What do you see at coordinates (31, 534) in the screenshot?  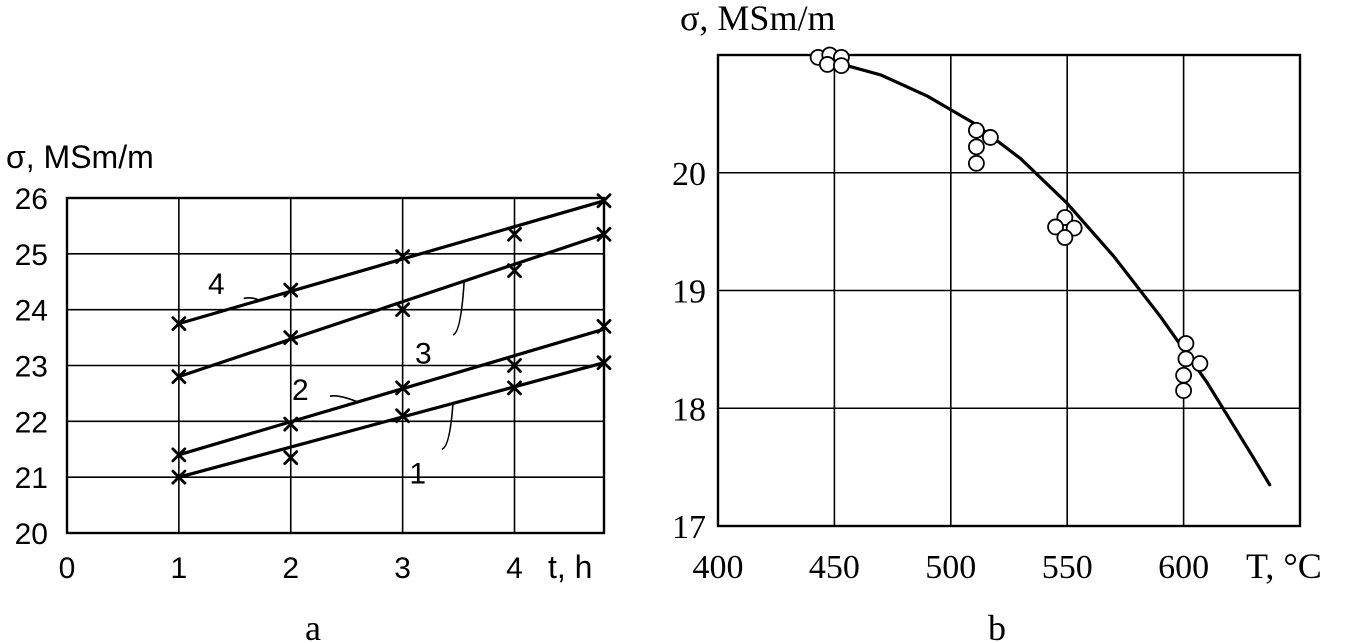 I see `panel-a-y-tick-label: 20` at bounding box center [31, 534].